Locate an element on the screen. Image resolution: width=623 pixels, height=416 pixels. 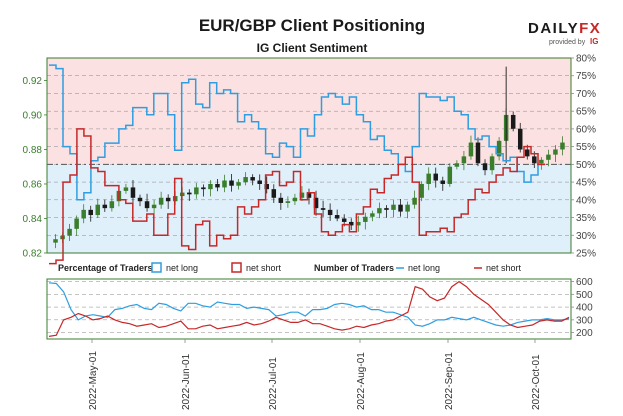
percent-tick-label: 50% is located at coordinates (586, 165).